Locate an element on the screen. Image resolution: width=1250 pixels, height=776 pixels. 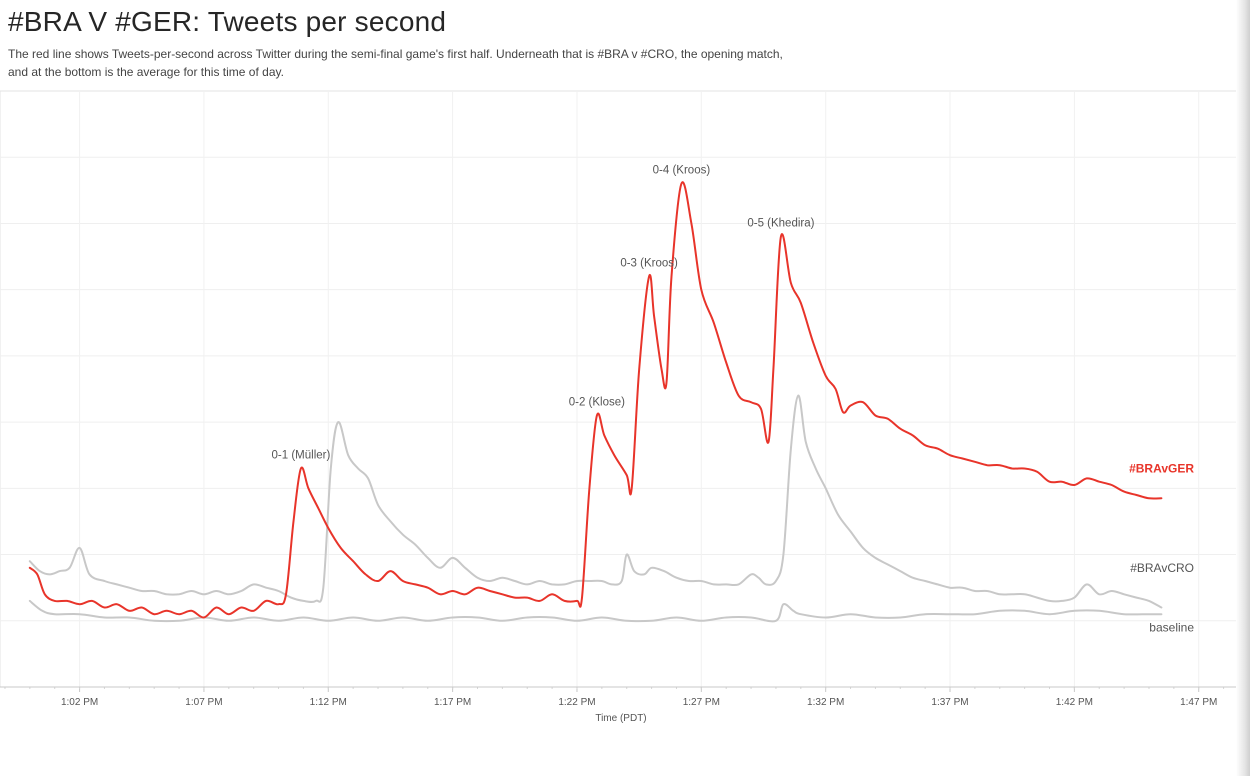
x-tick-label: 1:22 PM is located at coordinates (576, 702).